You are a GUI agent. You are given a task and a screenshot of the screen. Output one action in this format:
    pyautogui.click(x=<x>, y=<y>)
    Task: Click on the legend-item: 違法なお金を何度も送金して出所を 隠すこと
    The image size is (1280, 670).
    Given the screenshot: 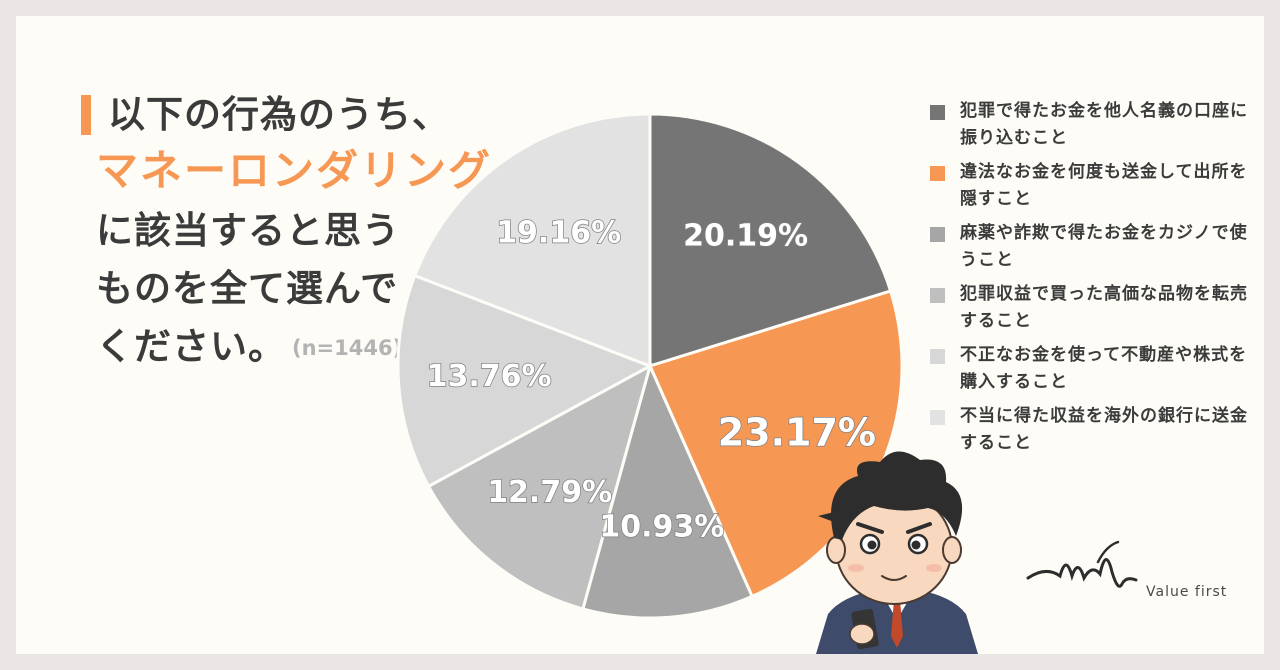 What is the action you would take?
    pyautogui.click(x=1097, y=189)
    